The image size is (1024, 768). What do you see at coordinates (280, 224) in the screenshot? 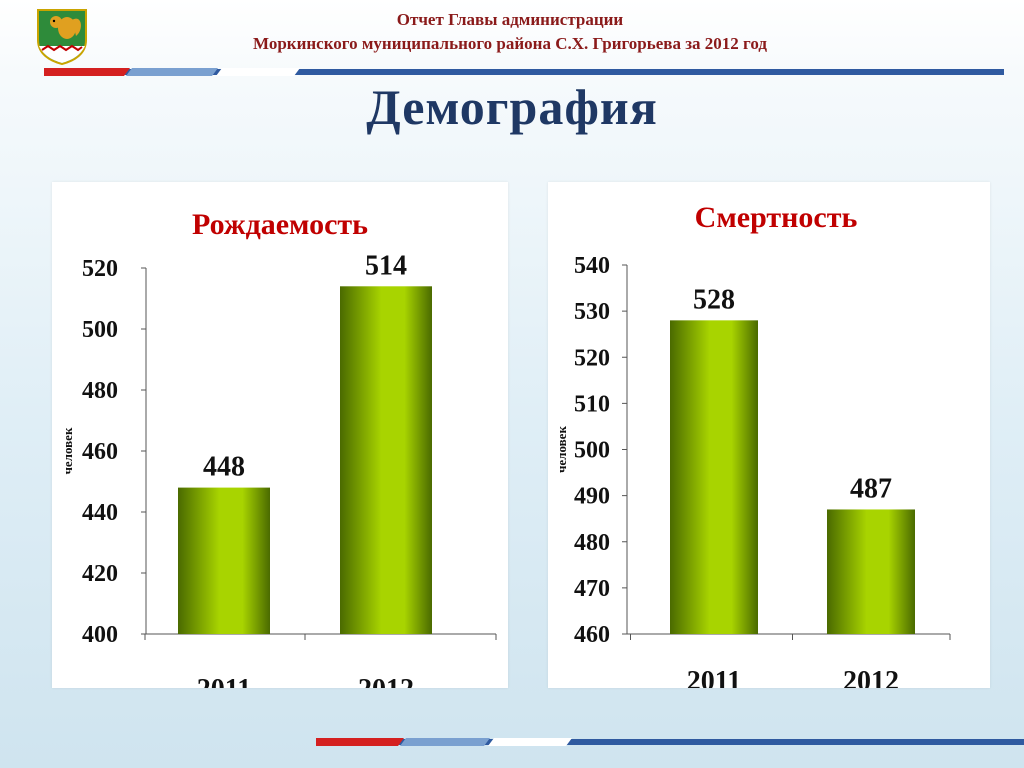
I see `chart-title: Рождаемость` at bounding box center [280, 224].